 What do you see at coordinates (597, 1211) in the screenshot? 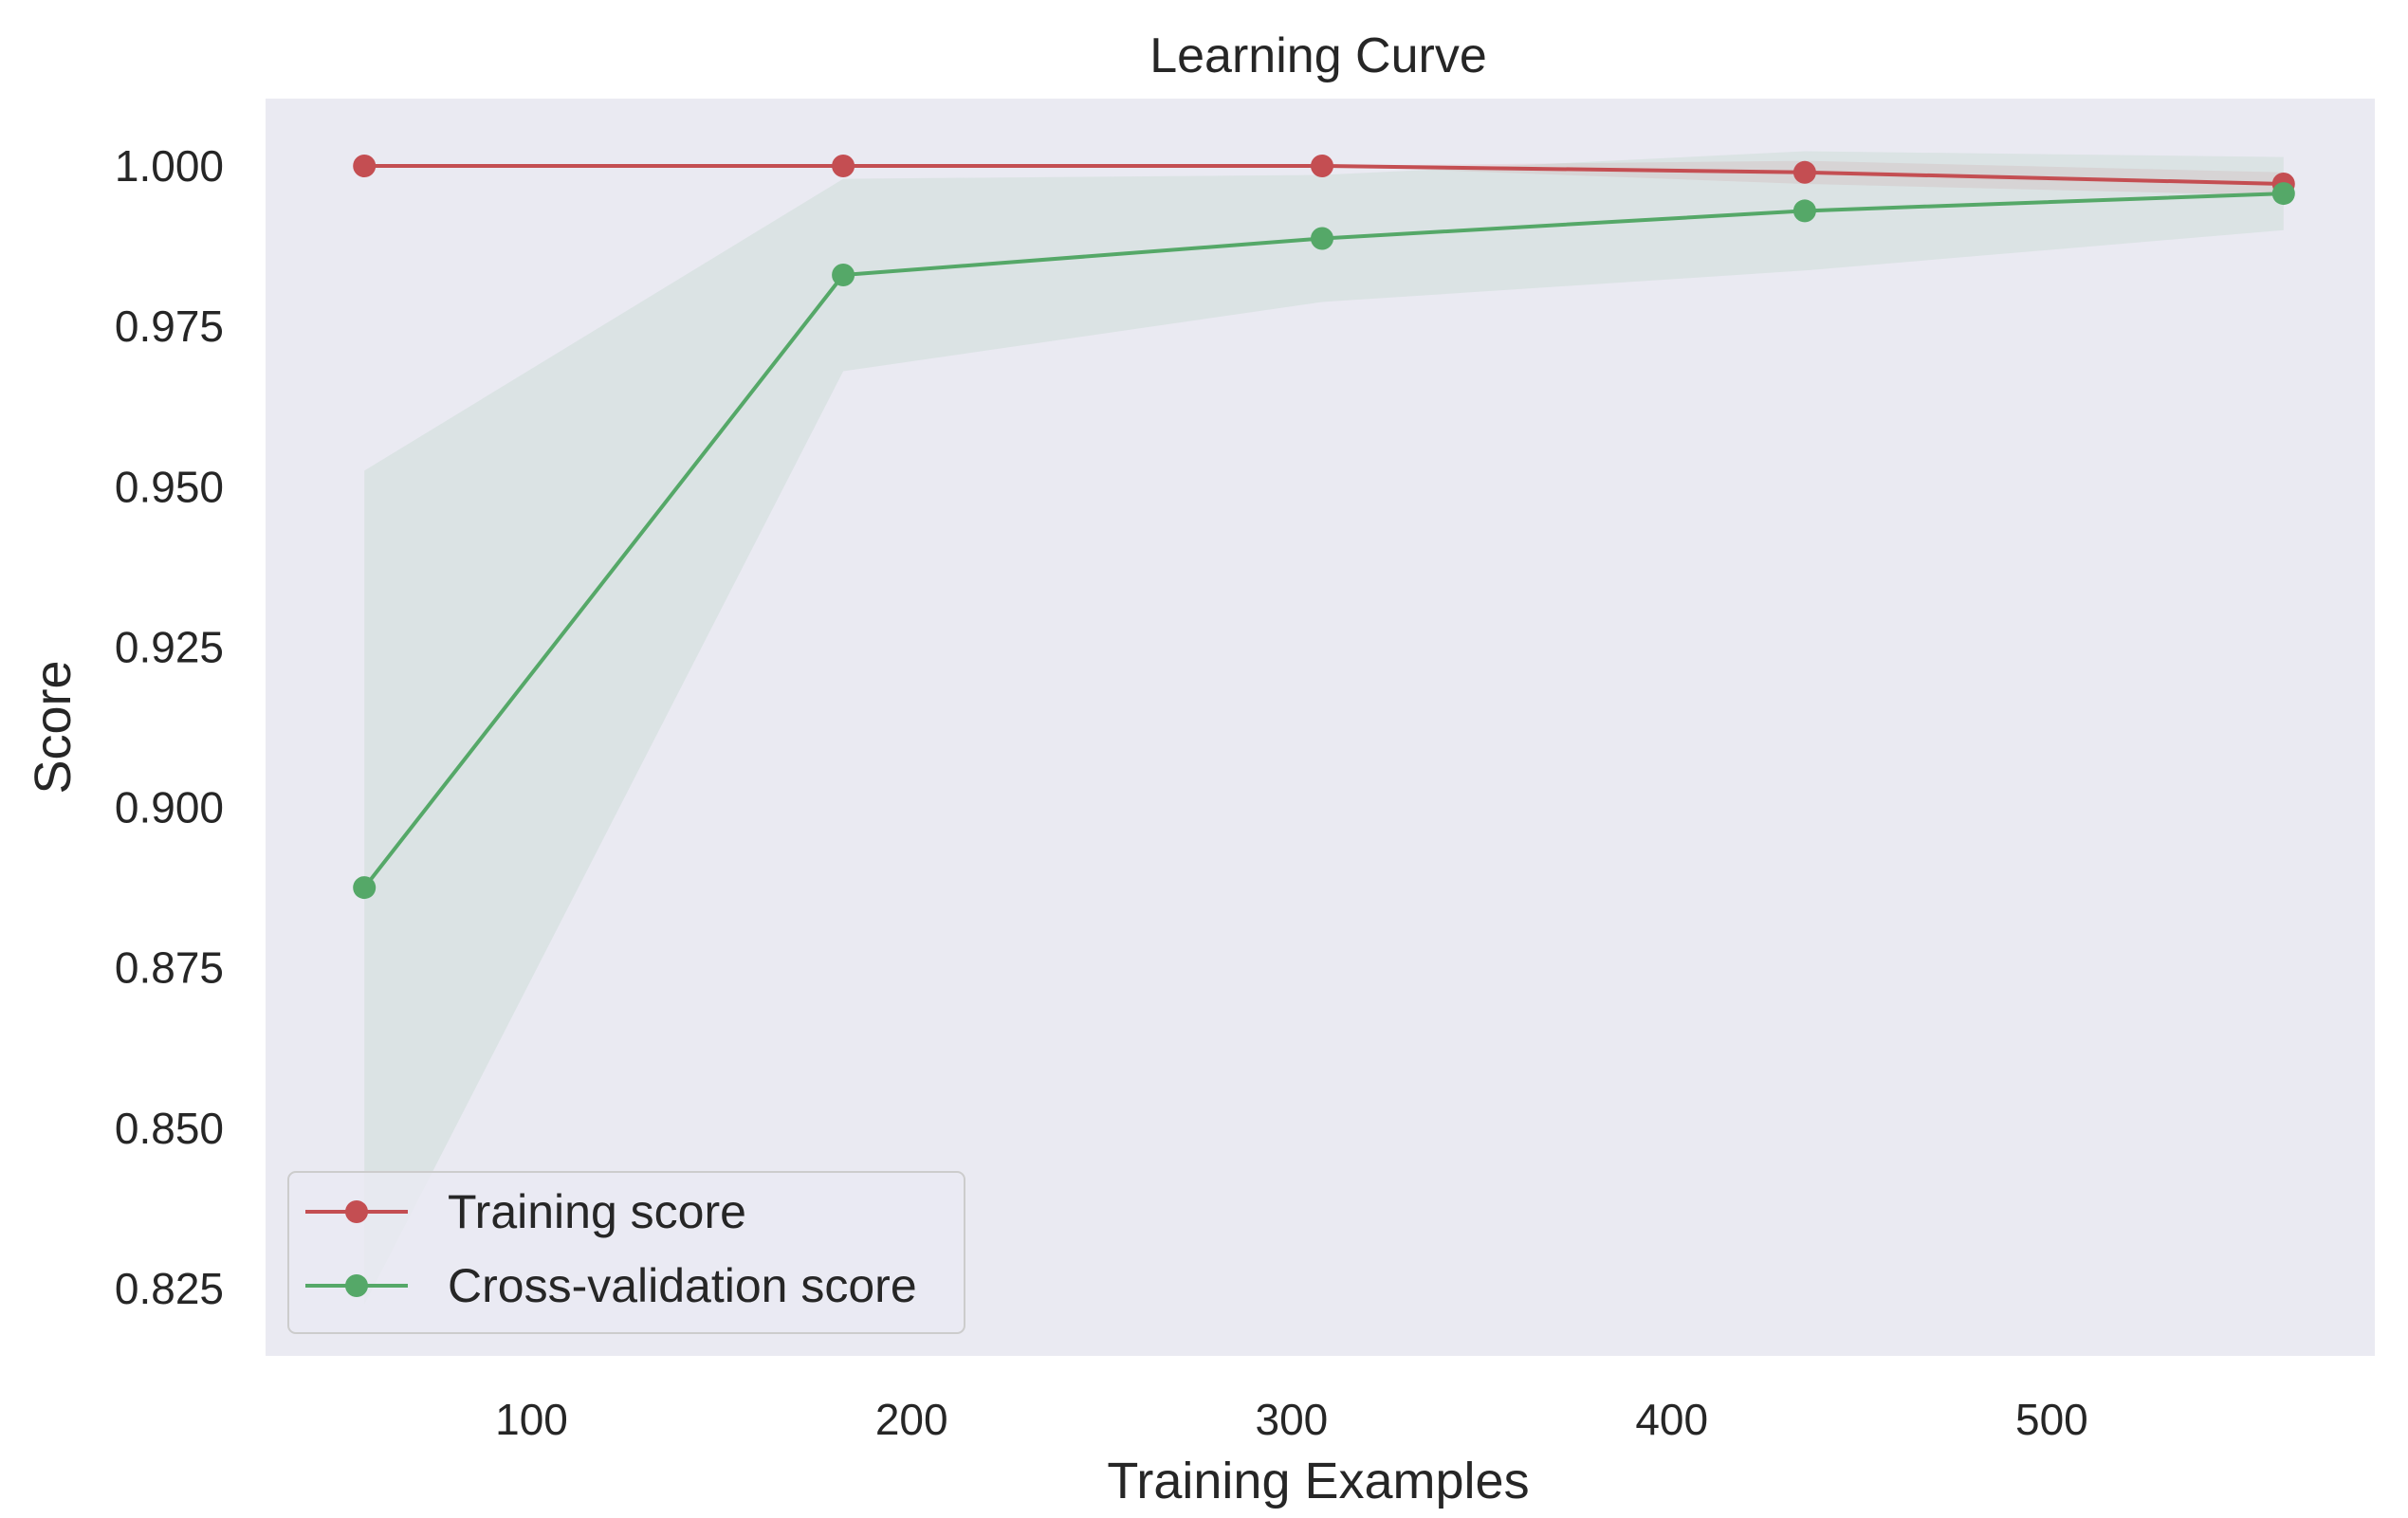
I see `legend-label: Training score` at bounding box center [597, 1211].